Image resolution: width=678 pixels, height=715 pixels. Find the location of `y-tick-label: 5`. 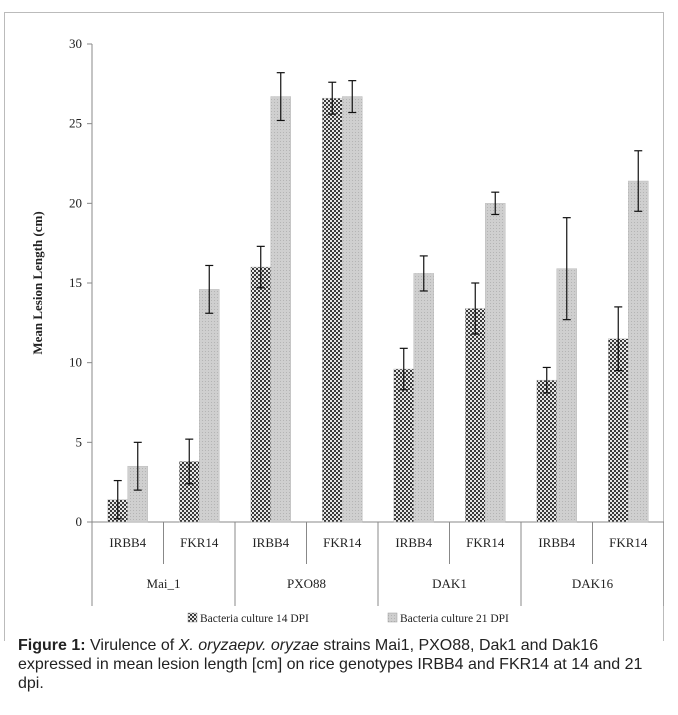

y-tick-label: 5 is located at coordinates (79, 441).